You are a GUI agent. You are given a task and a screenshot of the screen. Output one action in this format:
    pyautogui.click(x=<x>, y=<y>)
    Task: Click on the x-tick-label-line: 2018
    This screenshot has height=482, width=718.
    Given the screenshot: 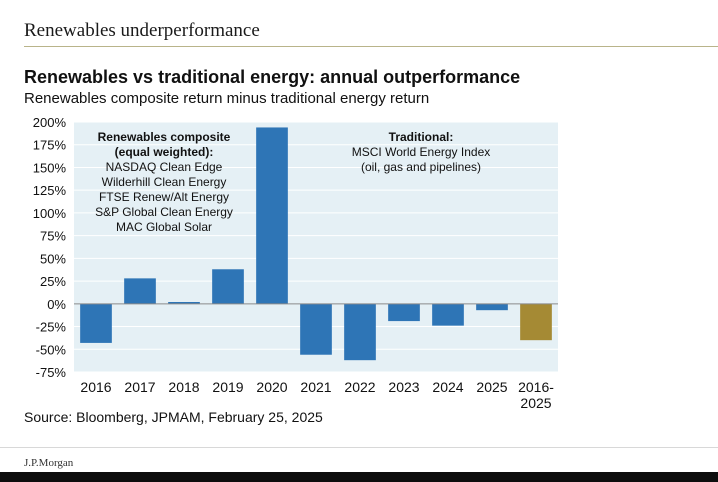 What is the action you would take?
    pyautogui.click(x=183, y=387)
    